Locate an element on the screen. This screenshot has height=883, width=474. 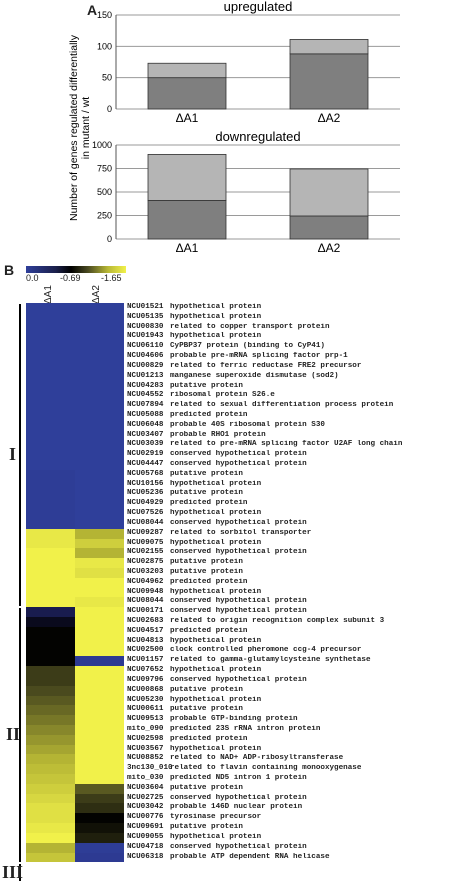
x-category-label: ΔA2 is located at coordinates (329, 248).